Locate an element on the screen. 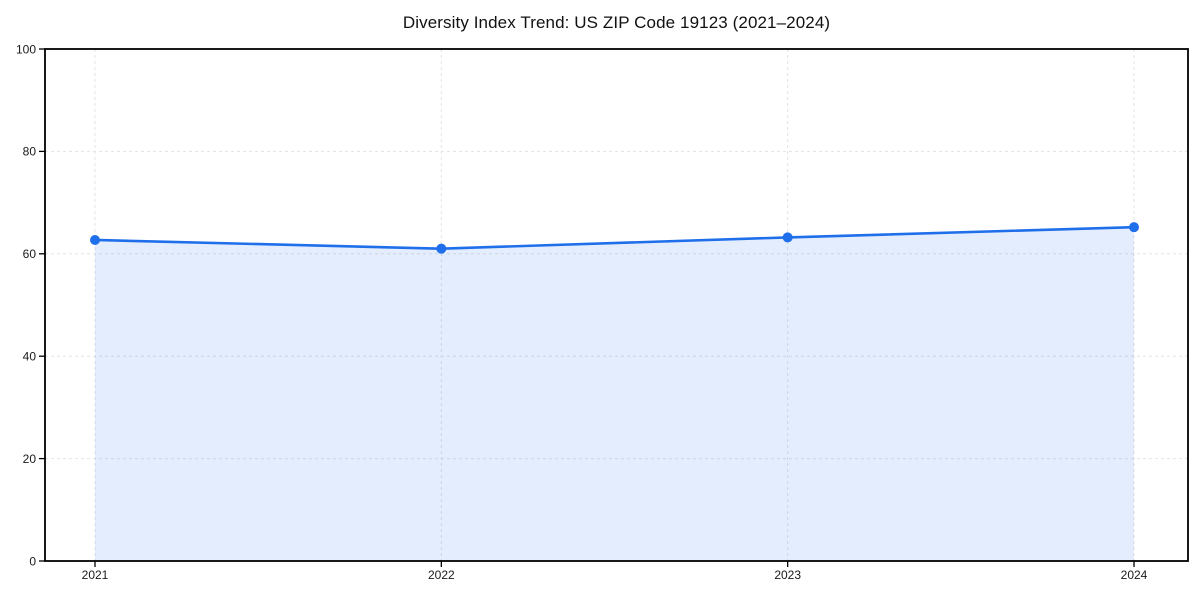  y-tick-label: 0 is located at coordinates (32, 561).